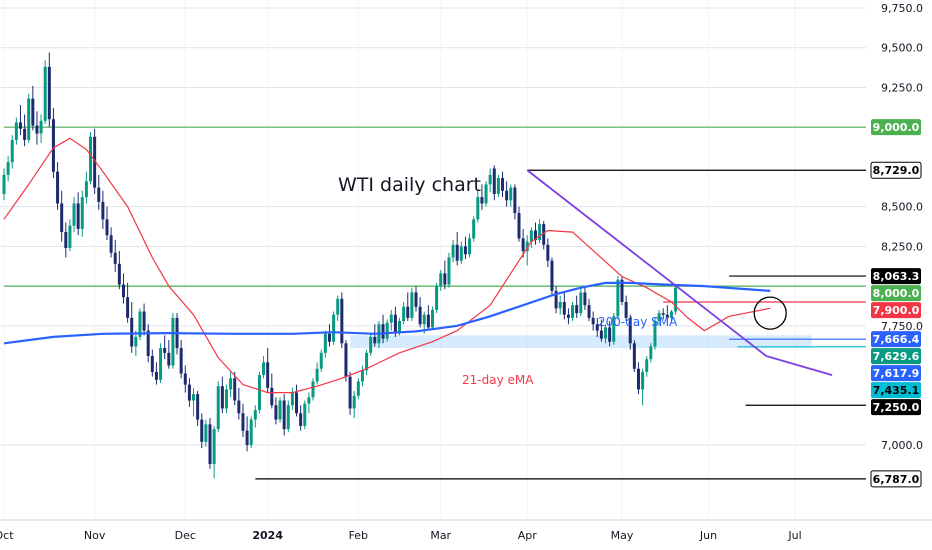 The height and width of the screenshot is (550, 932). I want to click on x-axis: Oct Nov Dec 2024 Feb Mar Apr May Jun Jul, so click(401, 535).